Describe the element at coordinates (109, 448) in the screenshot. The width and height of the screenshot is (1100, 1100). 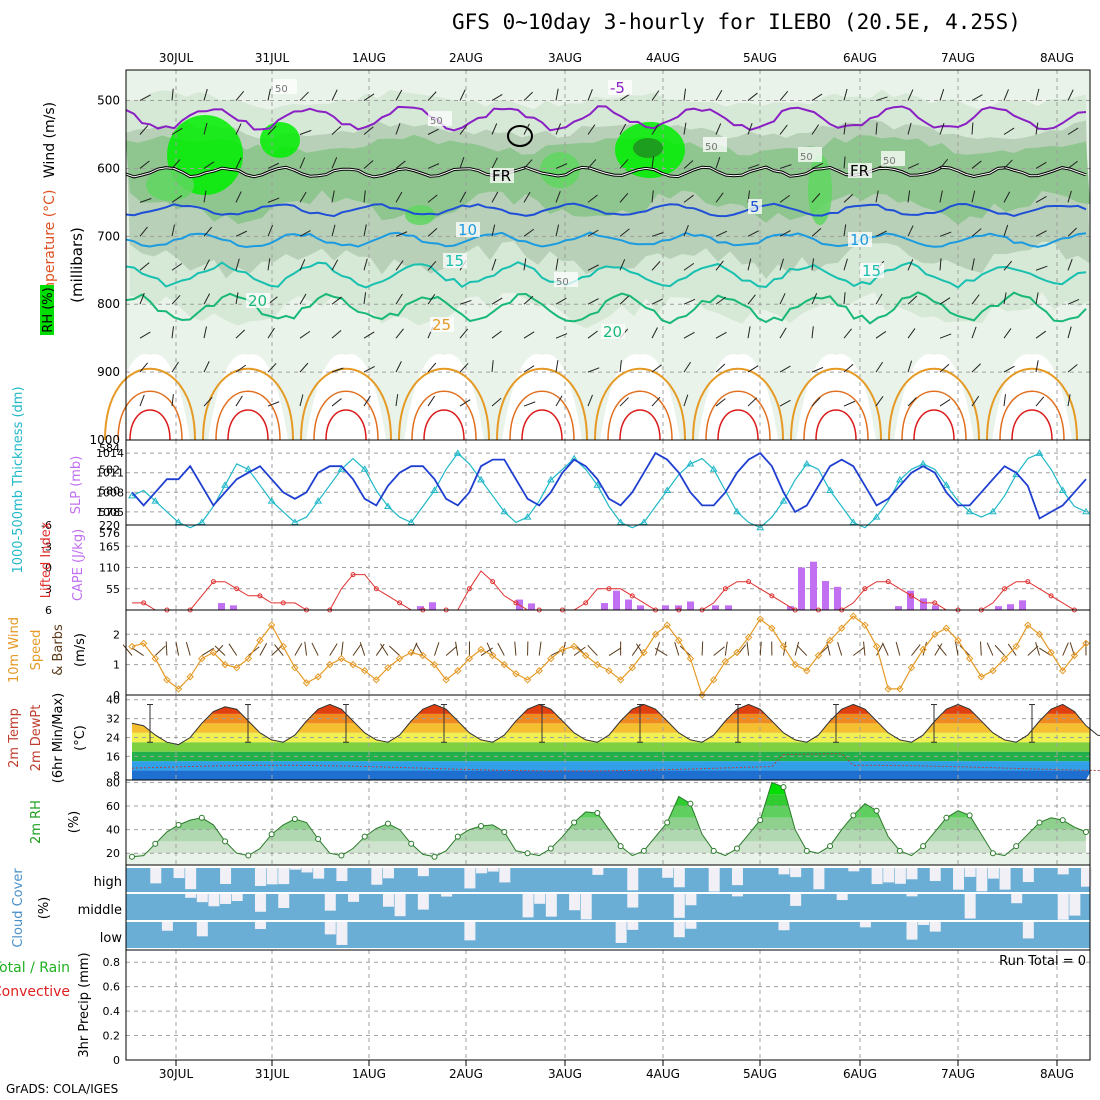
I see `thickness-tick: 584` at that location.